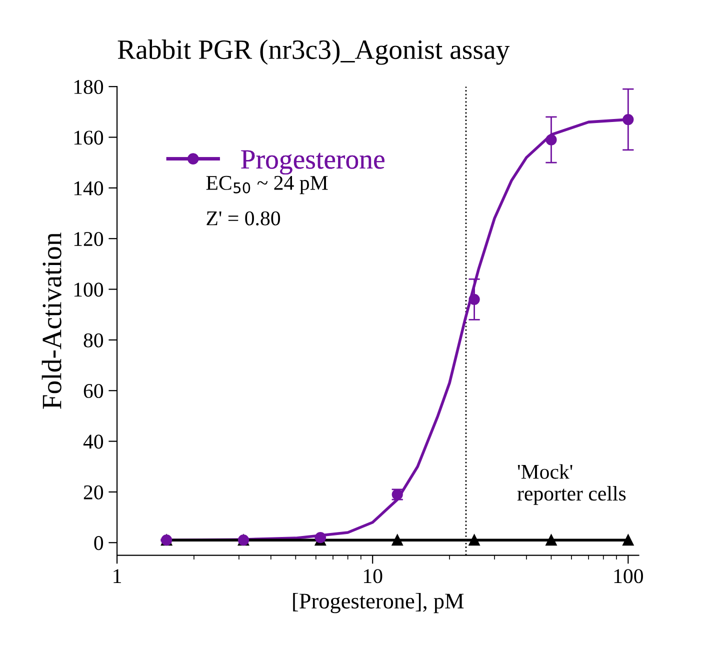  Describe the element at coordinates (89, 137) in the screenshot. I see `y-tick-label: 160` at that location.